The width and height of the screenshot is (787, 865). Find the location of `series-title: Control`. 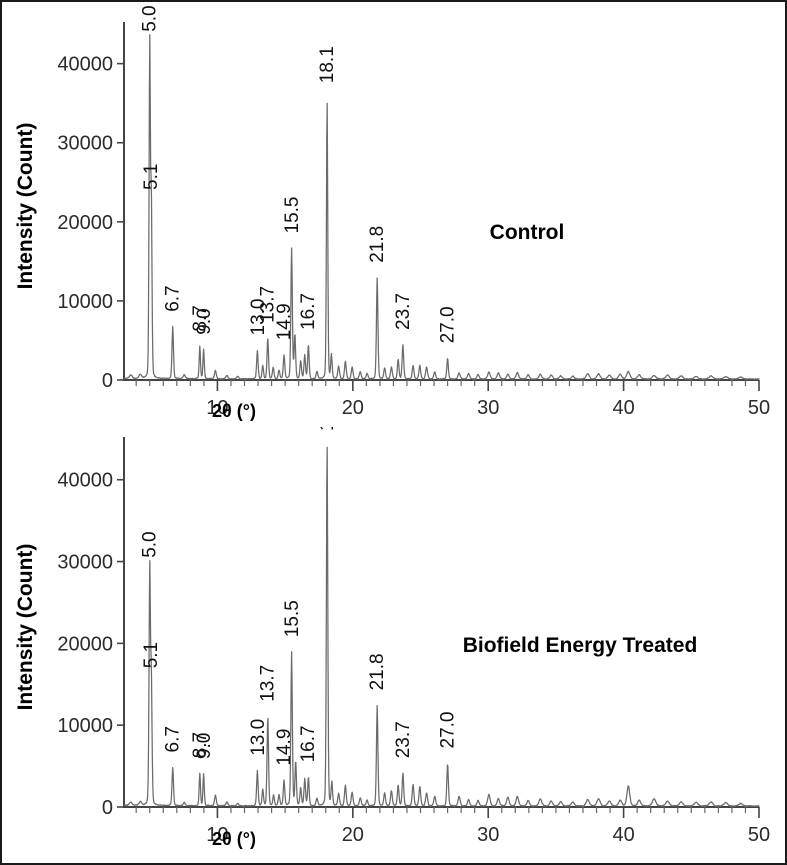

series-title: Control is located at coordinates (527, 232).